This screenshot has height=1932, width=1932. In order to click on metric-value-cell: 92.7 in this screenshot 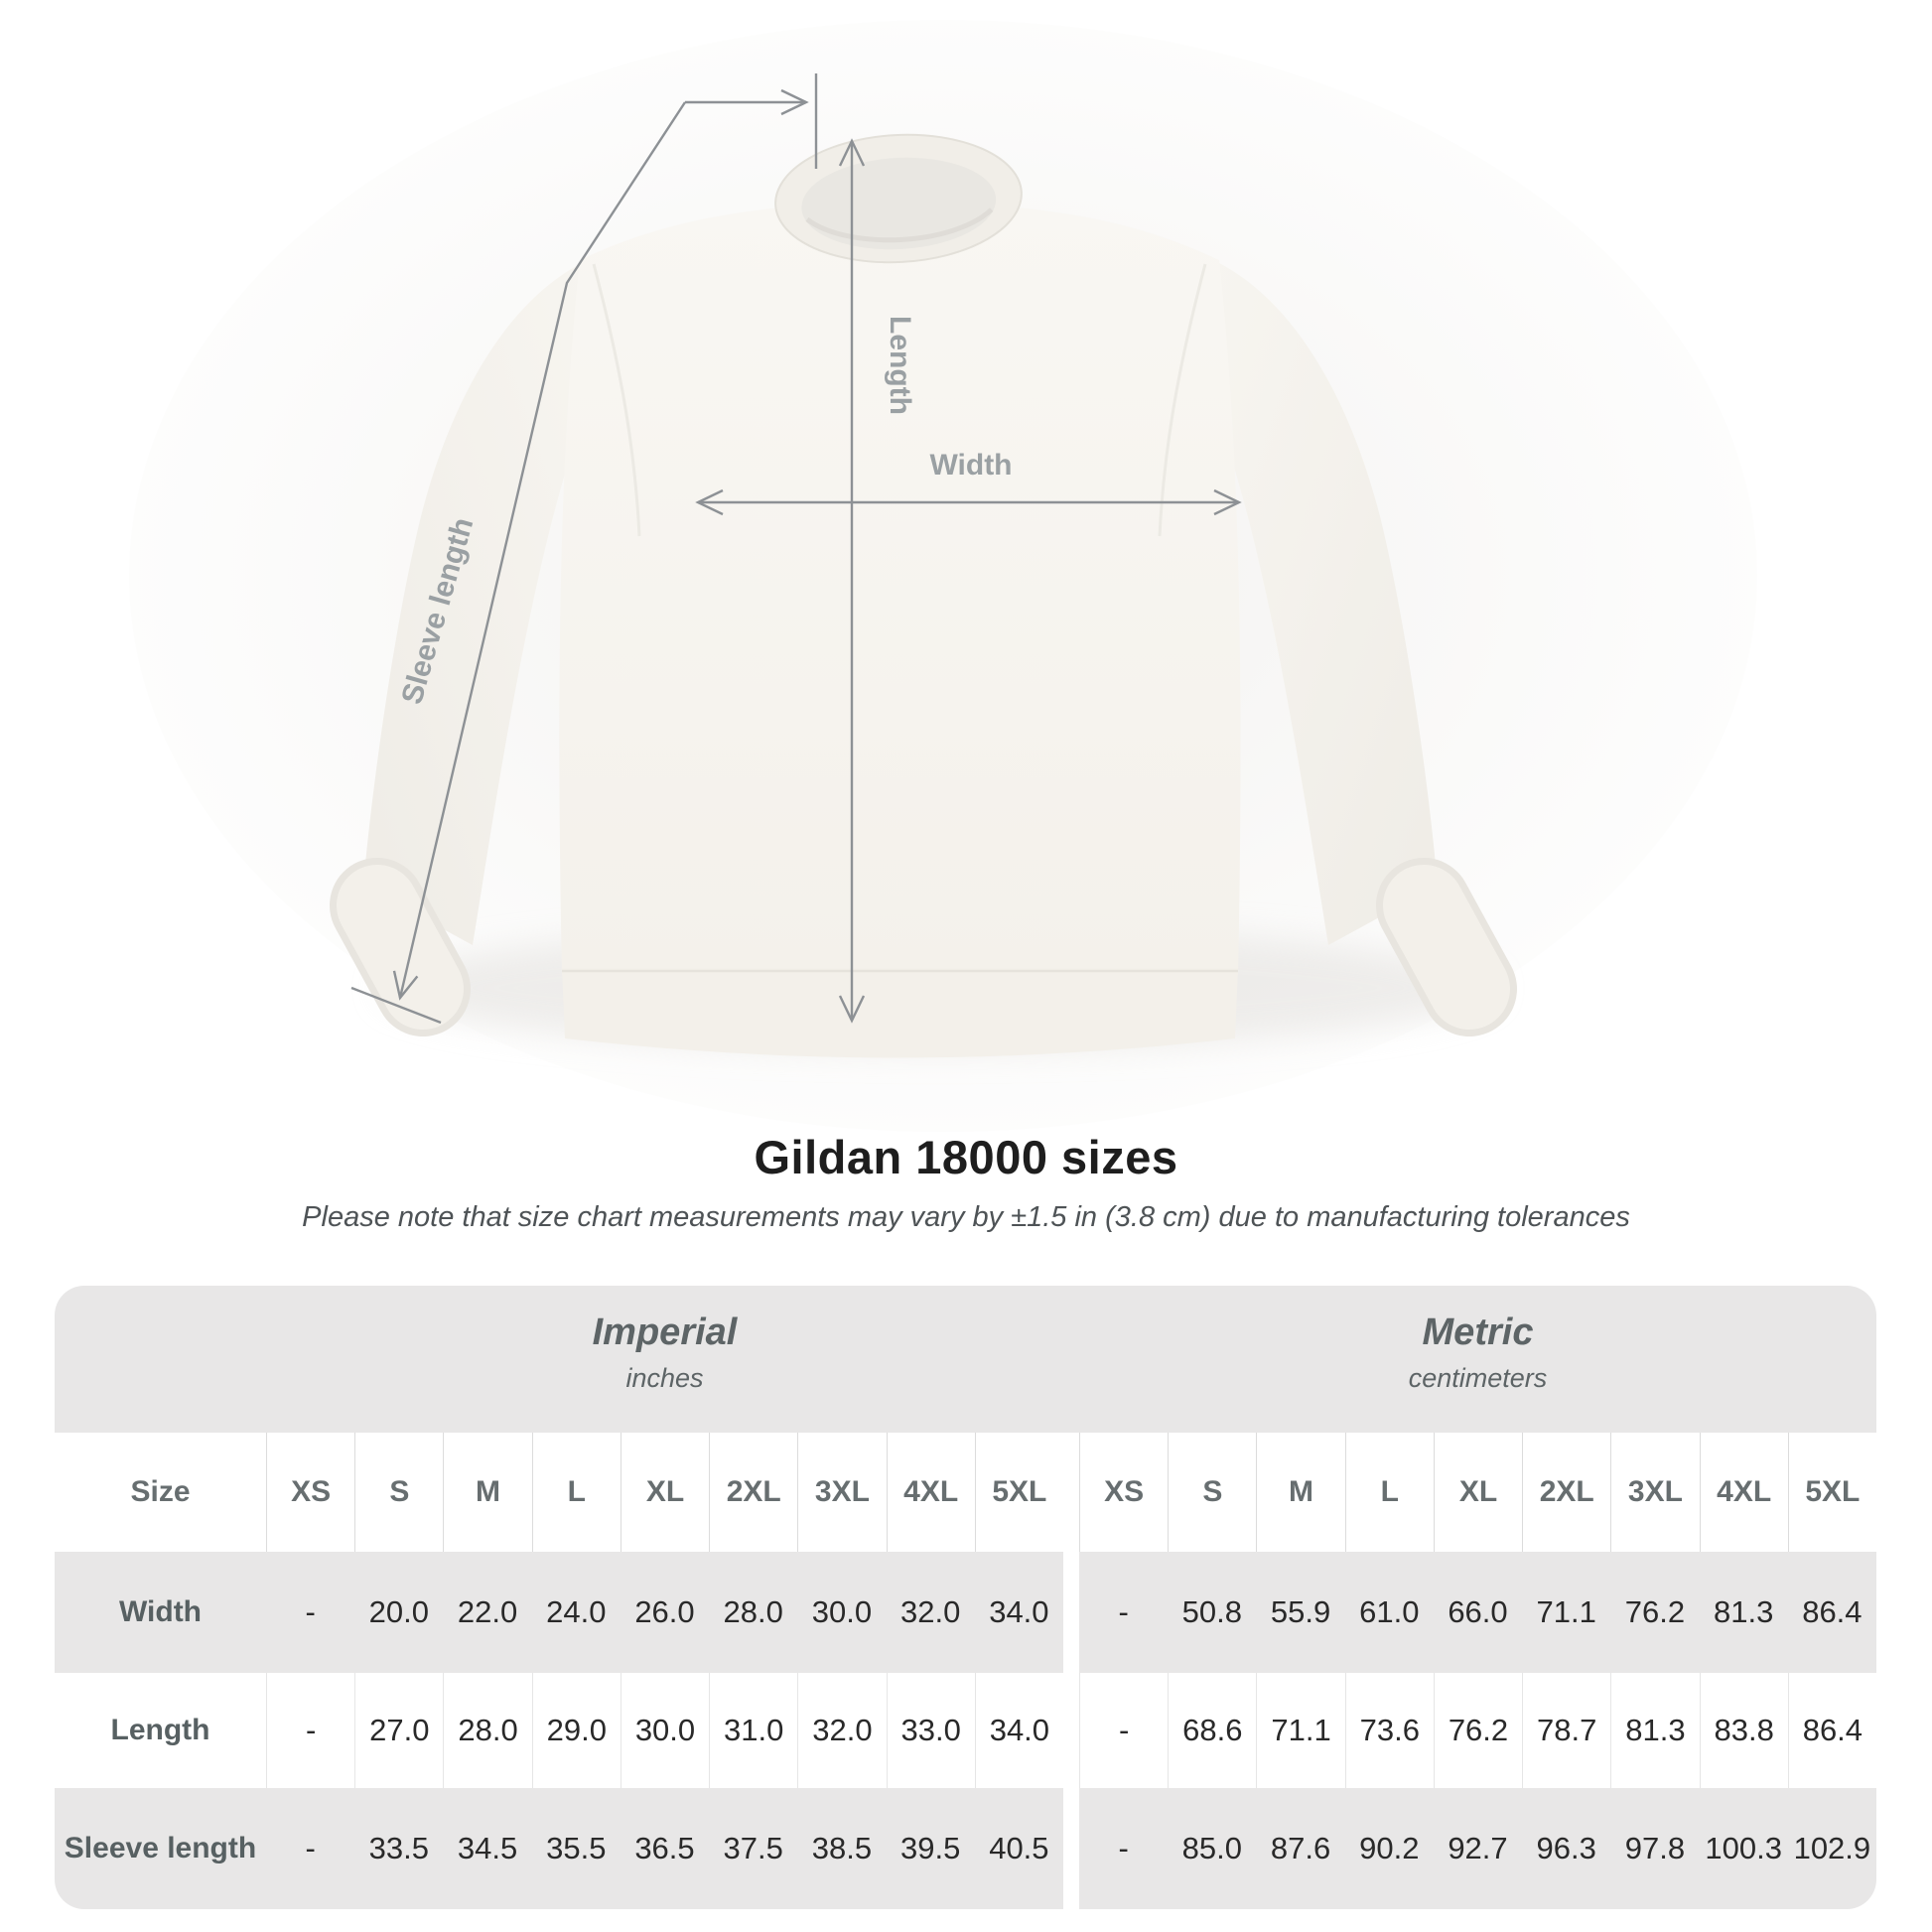, I will do `click(1478, 1849)`.